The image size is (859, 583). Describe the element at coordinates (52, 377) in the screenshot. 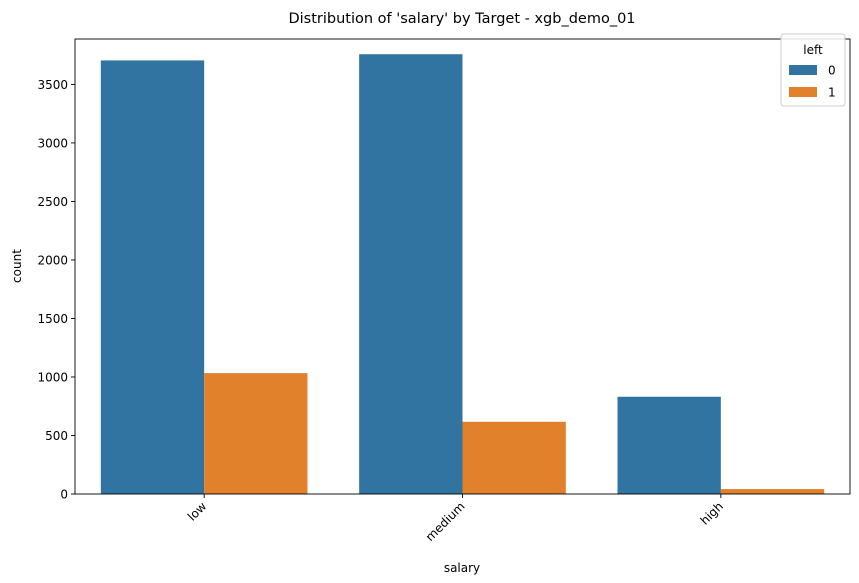

I see `y-tick-label: 1000` at that location.